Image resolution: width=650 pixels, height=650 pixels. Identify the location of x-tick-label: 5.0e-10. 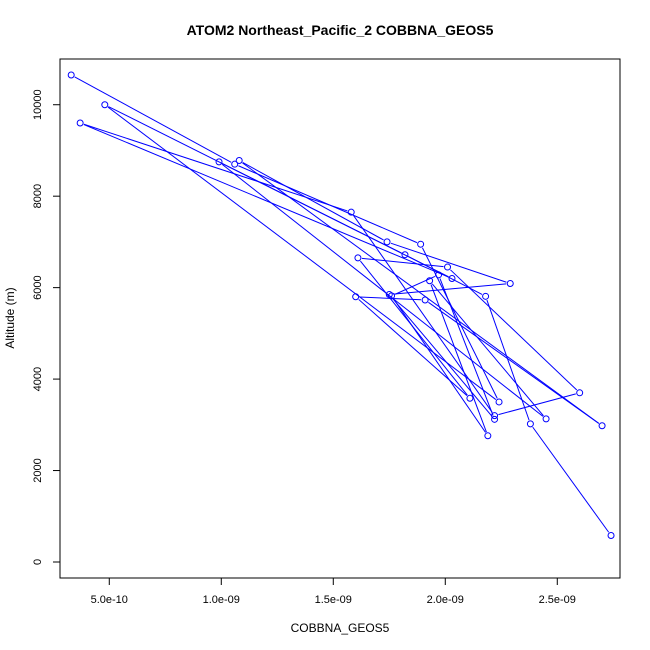
(109, 600).